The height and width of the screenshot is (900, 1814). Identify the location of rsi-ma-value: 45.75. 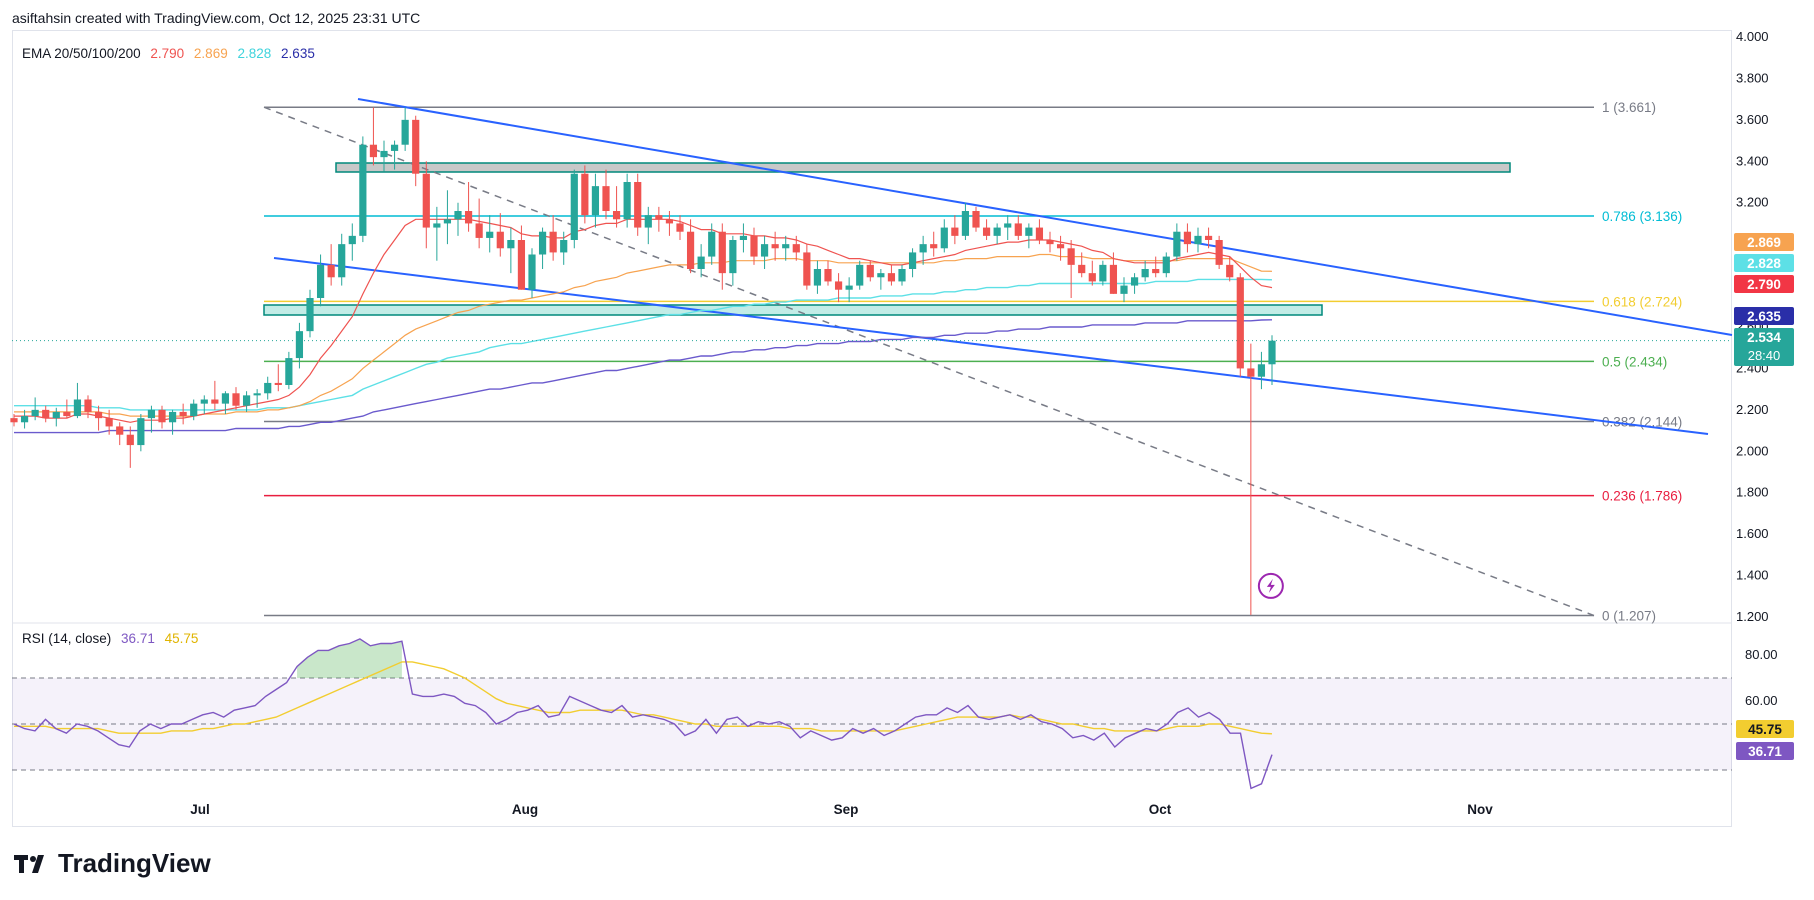
(181, 638).